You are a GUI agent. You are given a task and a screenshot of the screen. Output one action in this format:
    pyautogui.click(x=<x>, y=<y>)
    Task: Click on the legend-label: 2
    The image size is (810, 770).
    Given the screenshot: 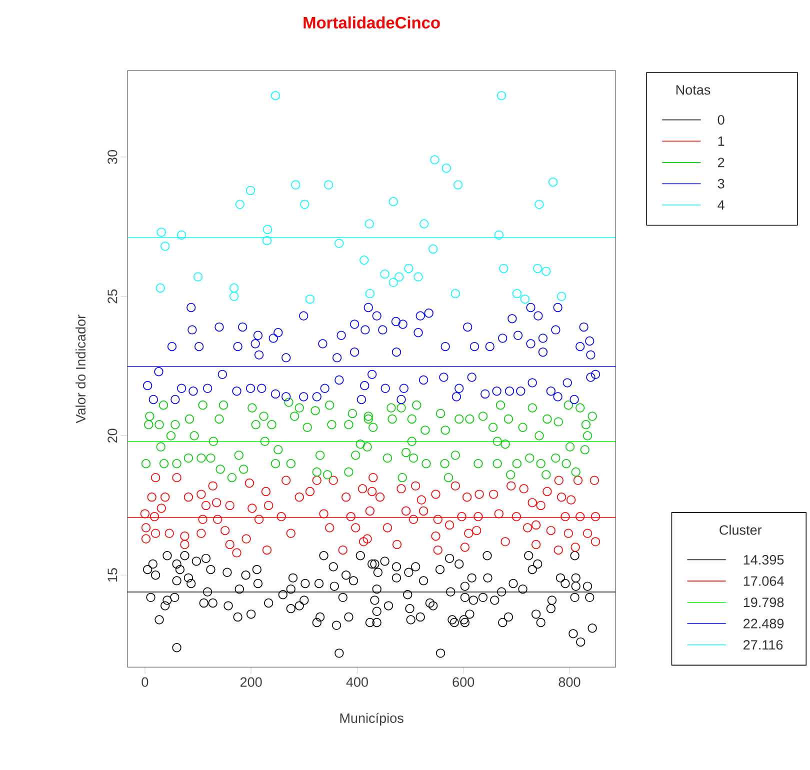 What is the action you would take?
    pyautogui.click(x=721, y=163)
    